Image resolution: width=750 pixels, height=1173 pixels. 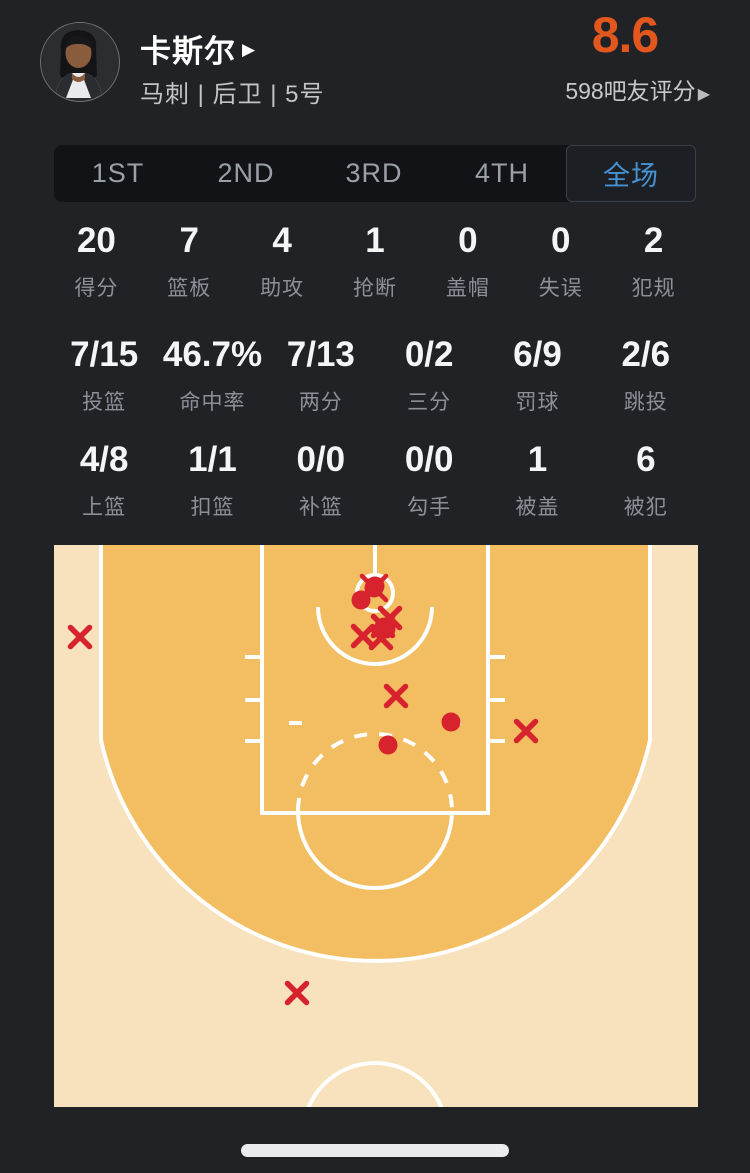 I want to click on player-avatar, so click(x=80, y=62).